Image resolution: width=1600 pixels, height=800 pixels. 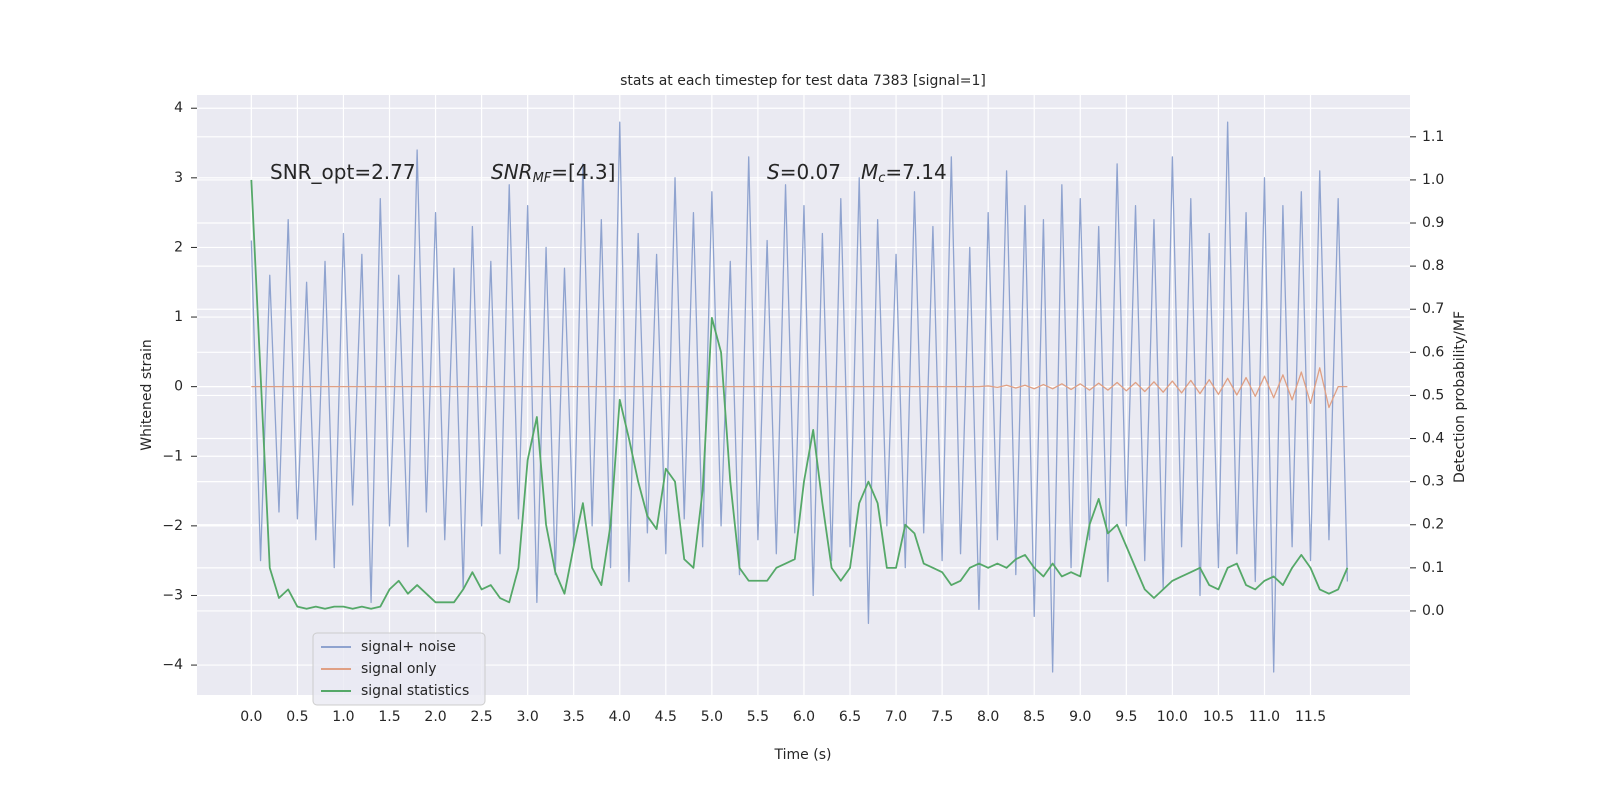 I want to click on annotation-text: c, so click(x=881, y=178).